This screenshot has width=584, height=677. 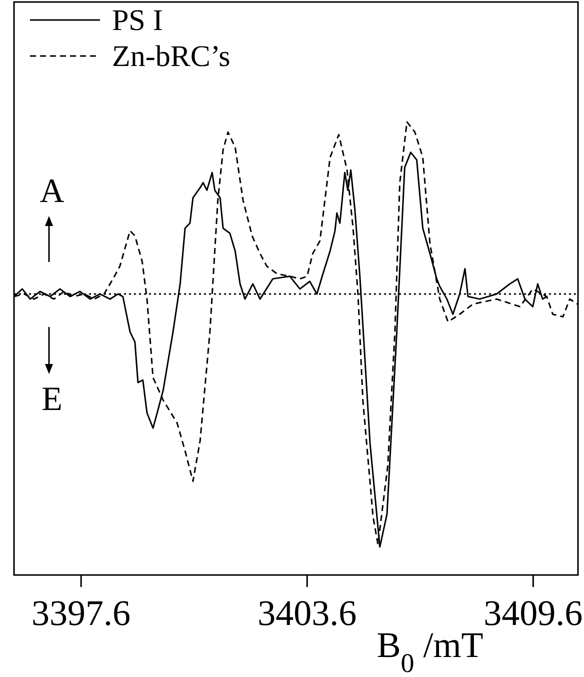 I want to click on annotation: A, so click(x=52, y=191).